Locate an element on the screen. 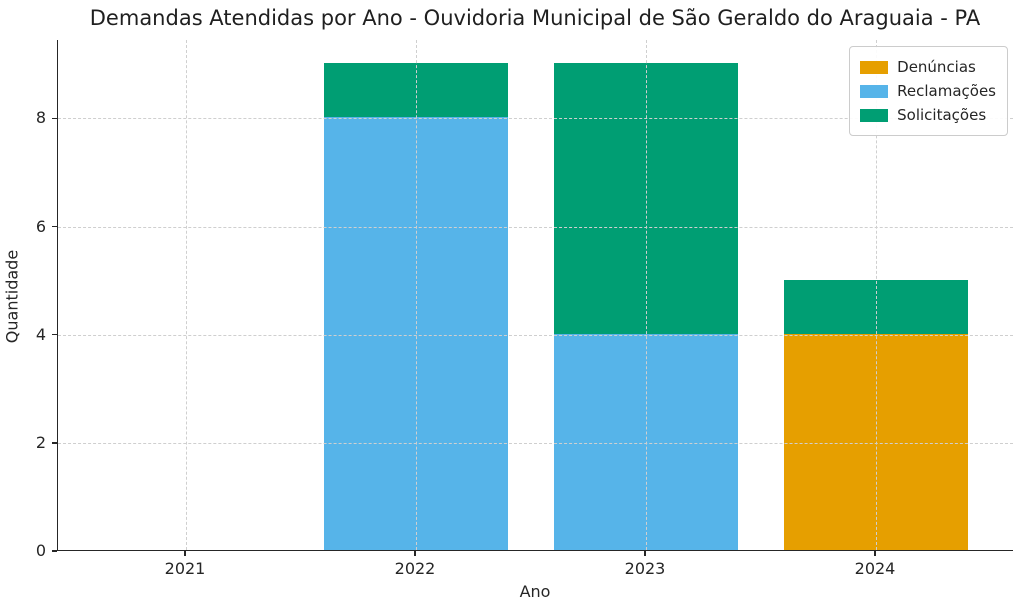 The image size is (1024, 607). gridline-x-2022 is located at coordinates (416, 295).